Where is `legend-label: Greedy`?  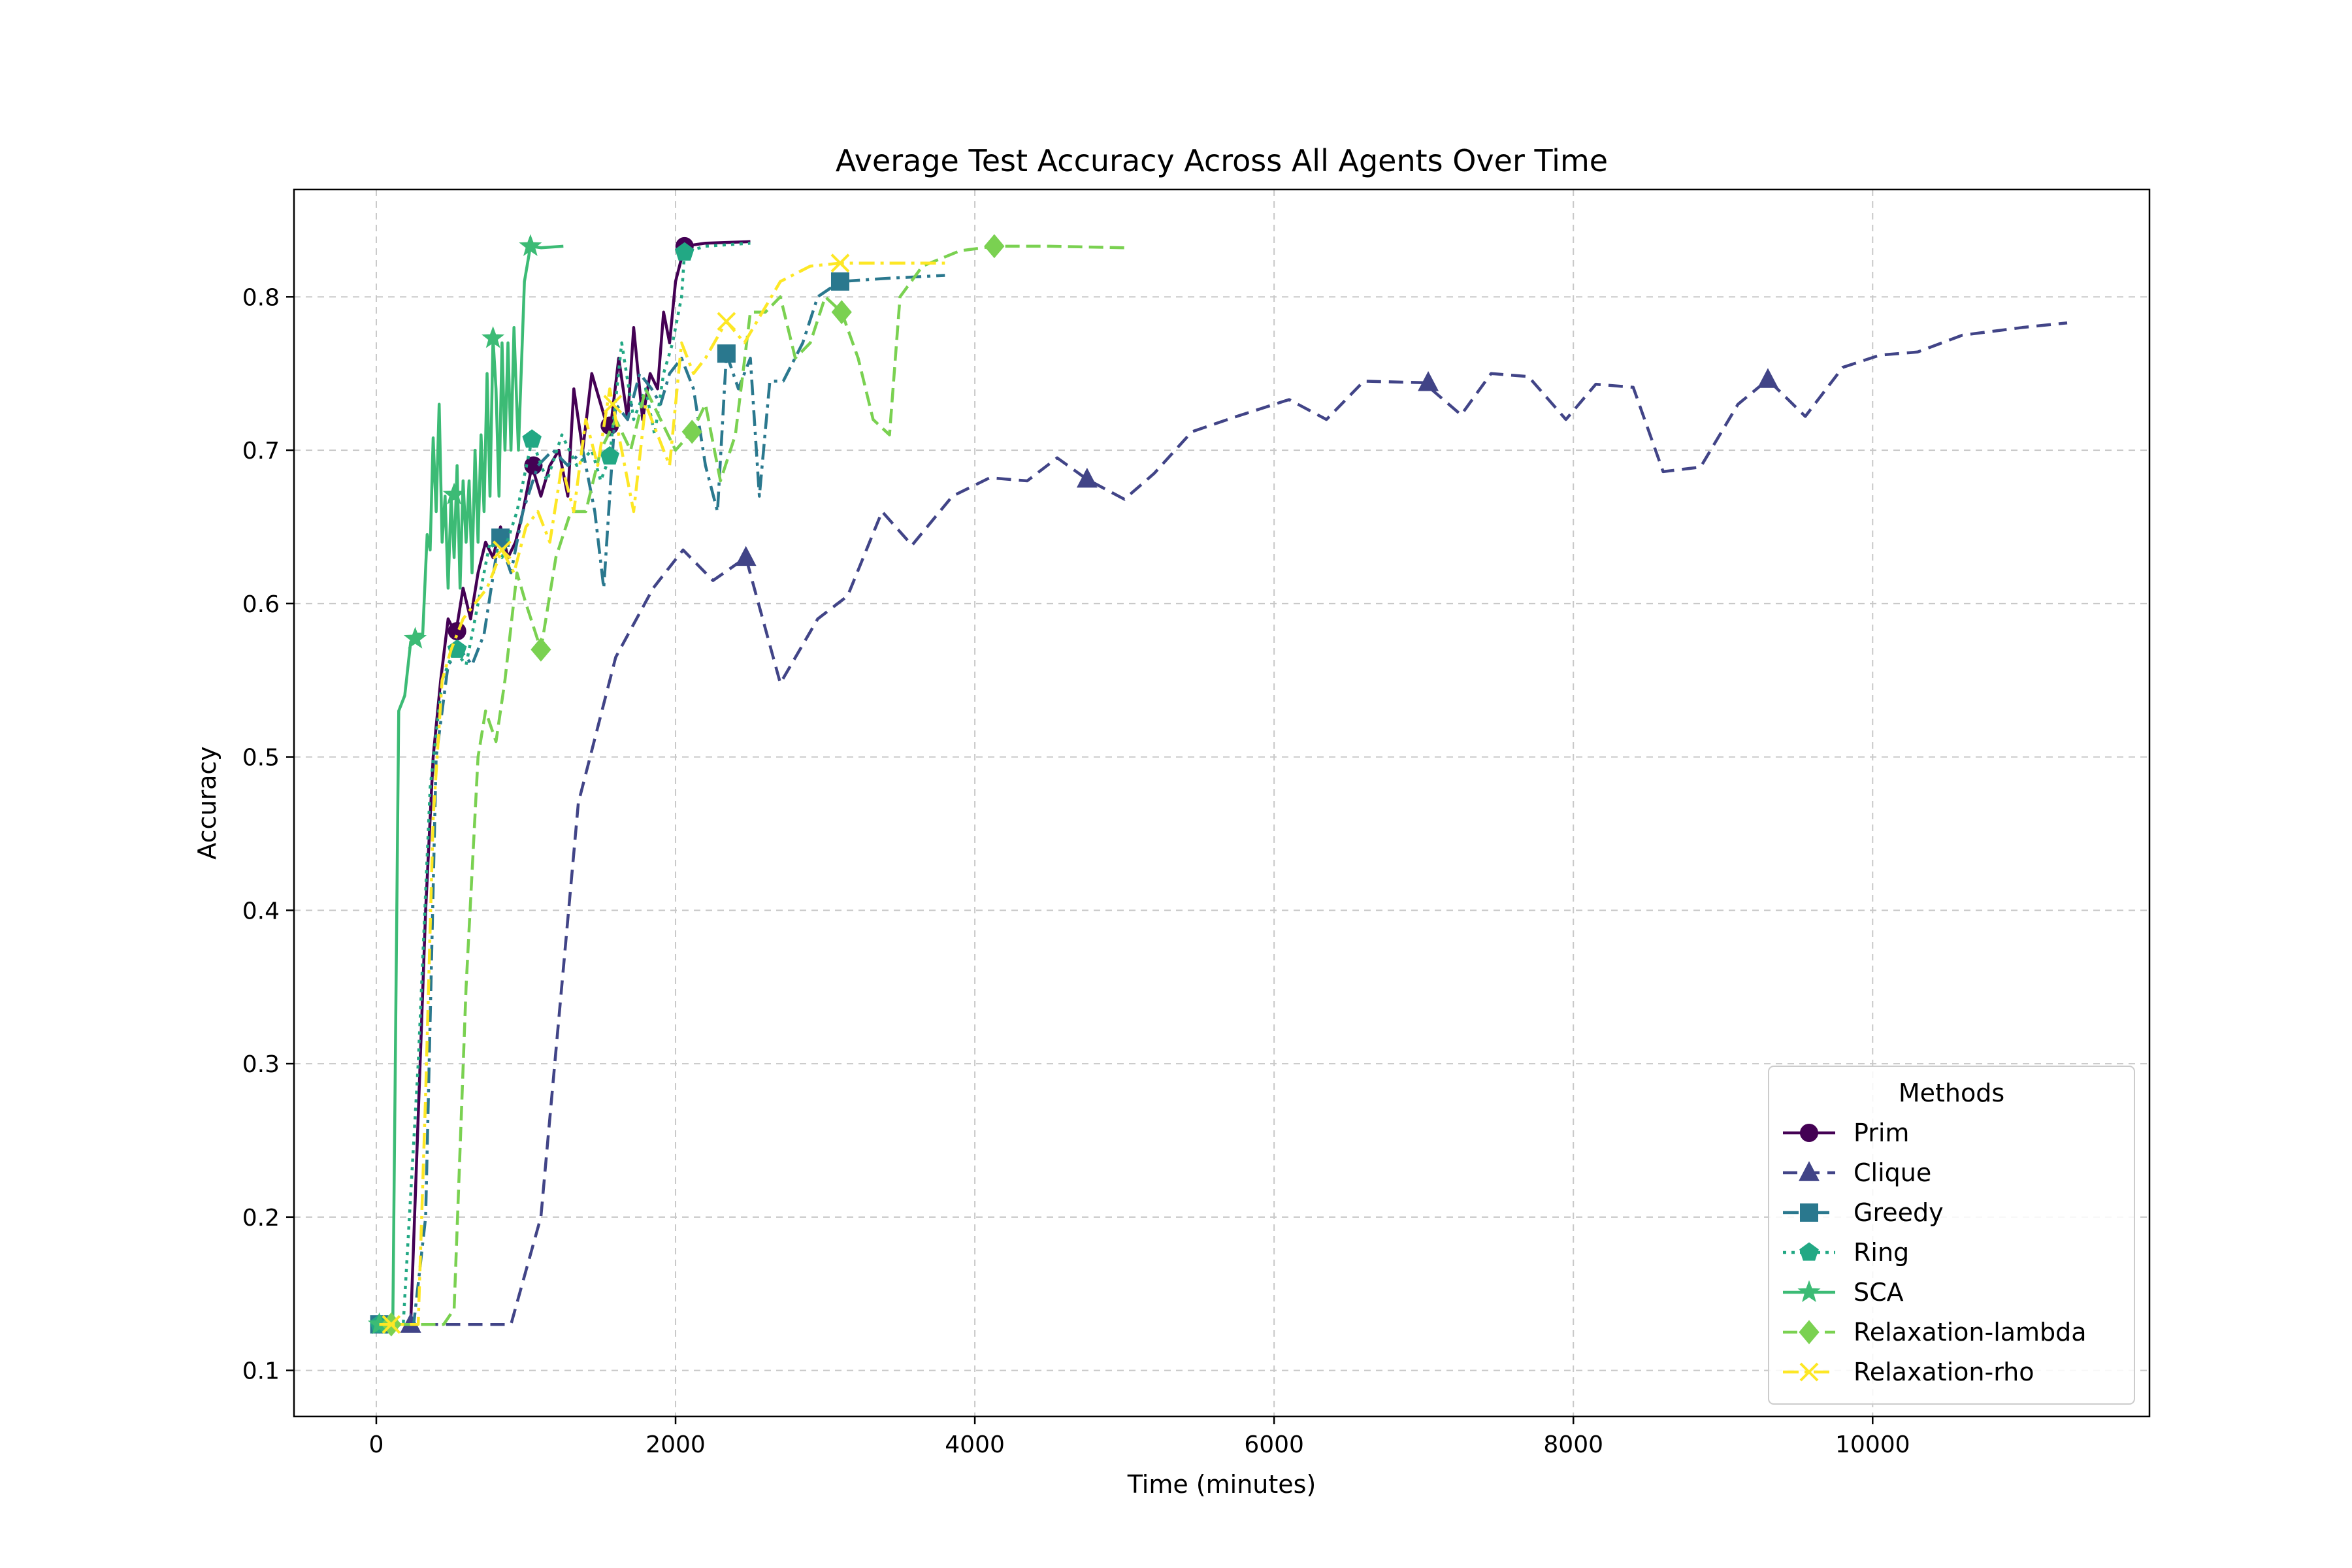
legend-label: Greedy is located at coordinates (1899, 1212).